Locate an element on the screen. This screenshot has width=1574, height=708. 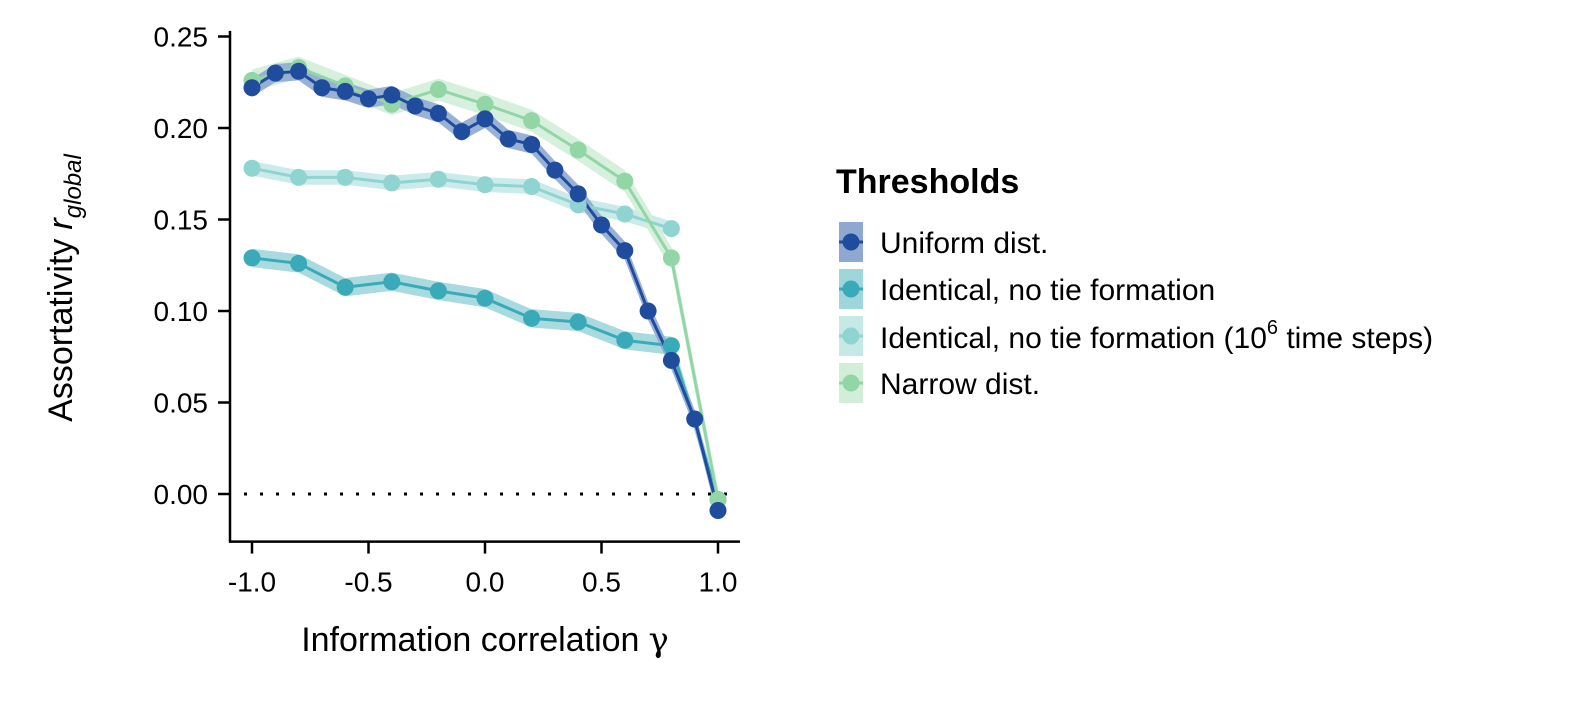
y-axis-subscript: global is located at coordinates (73, 186).